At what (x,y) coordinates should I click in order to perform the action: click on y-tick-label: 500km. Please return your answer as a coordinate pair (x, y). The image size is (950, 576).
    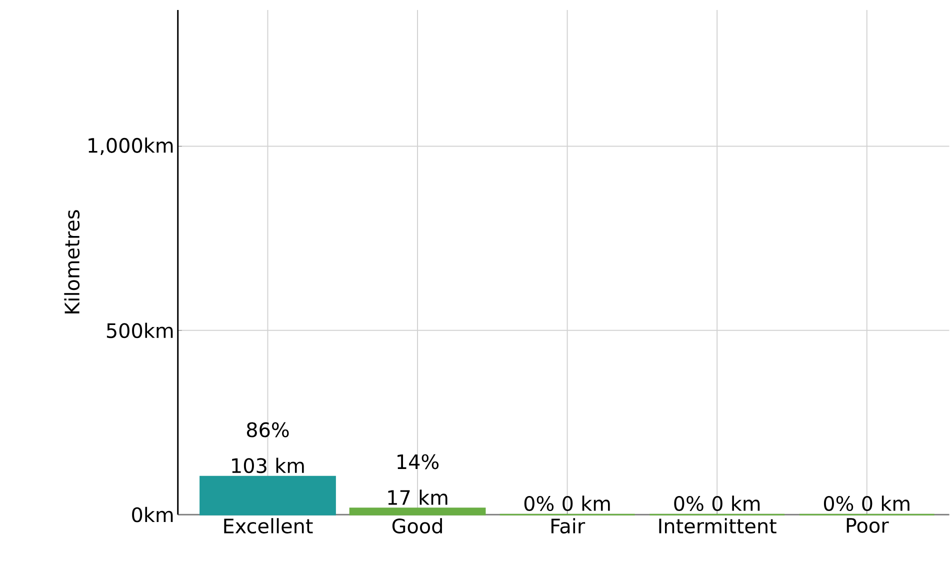
    Looking at the image, I should click on (139, 330).